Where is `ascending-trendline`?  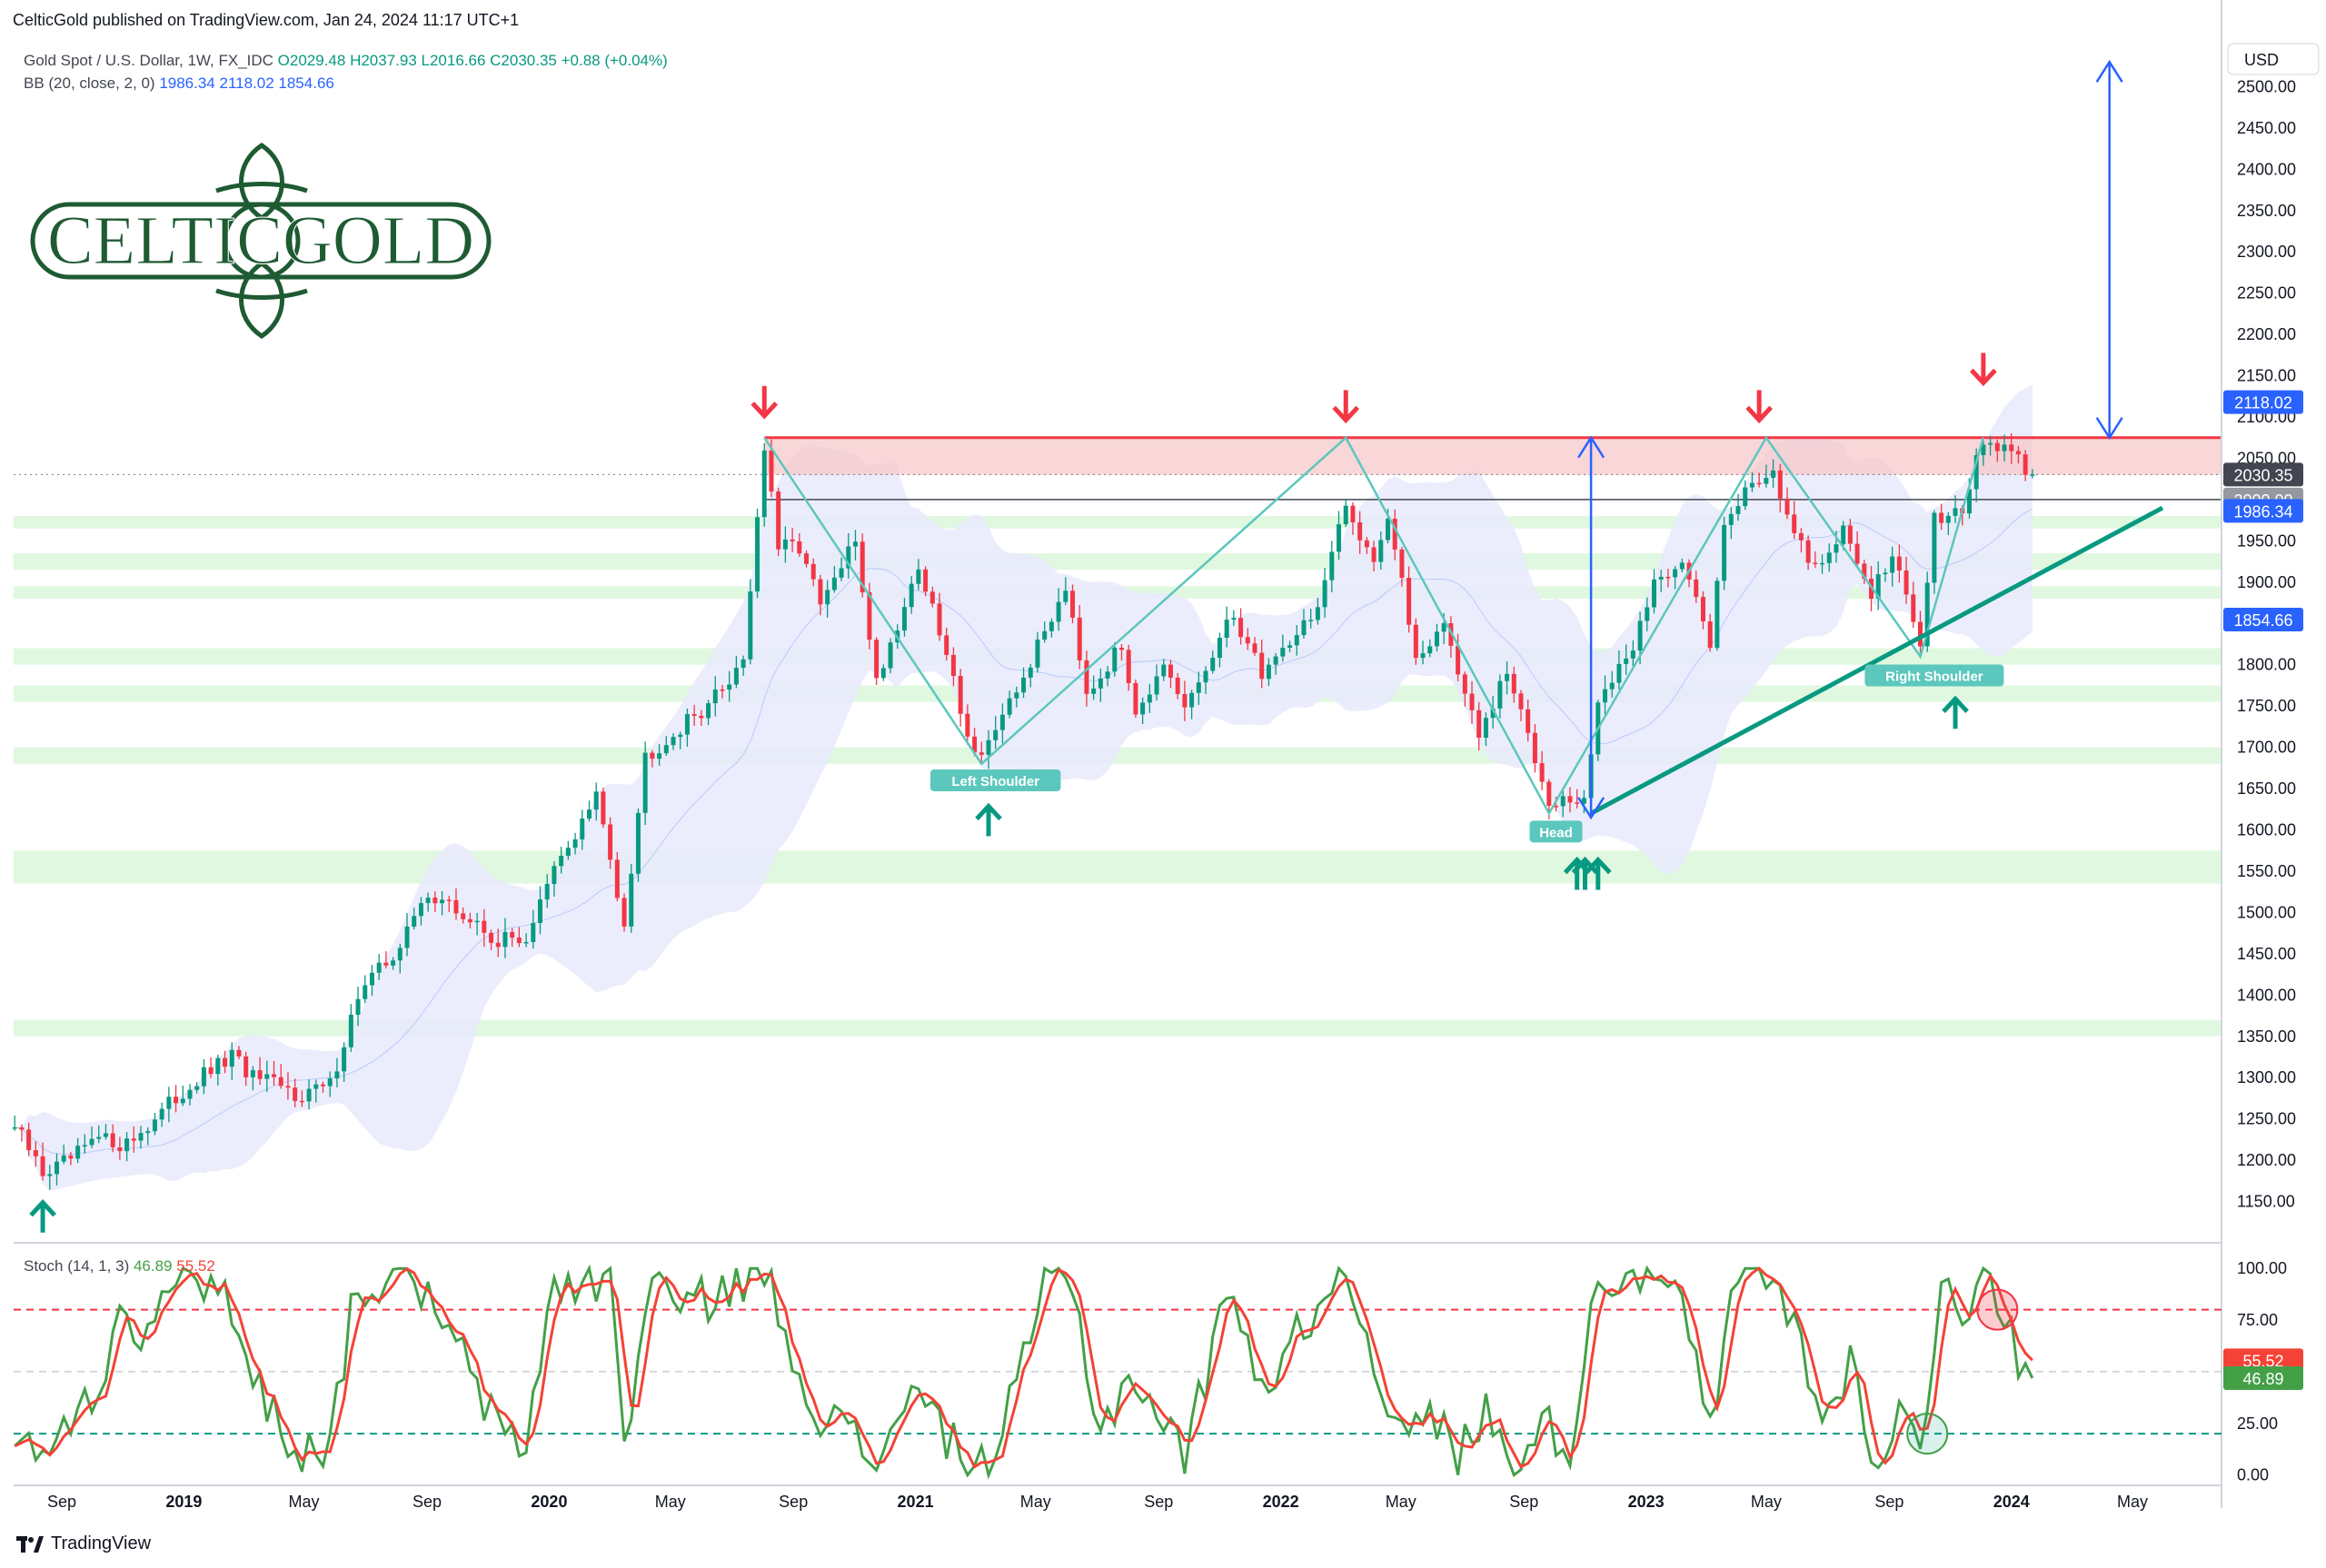
ascending-trendline is located at coordinates (1876, 660).